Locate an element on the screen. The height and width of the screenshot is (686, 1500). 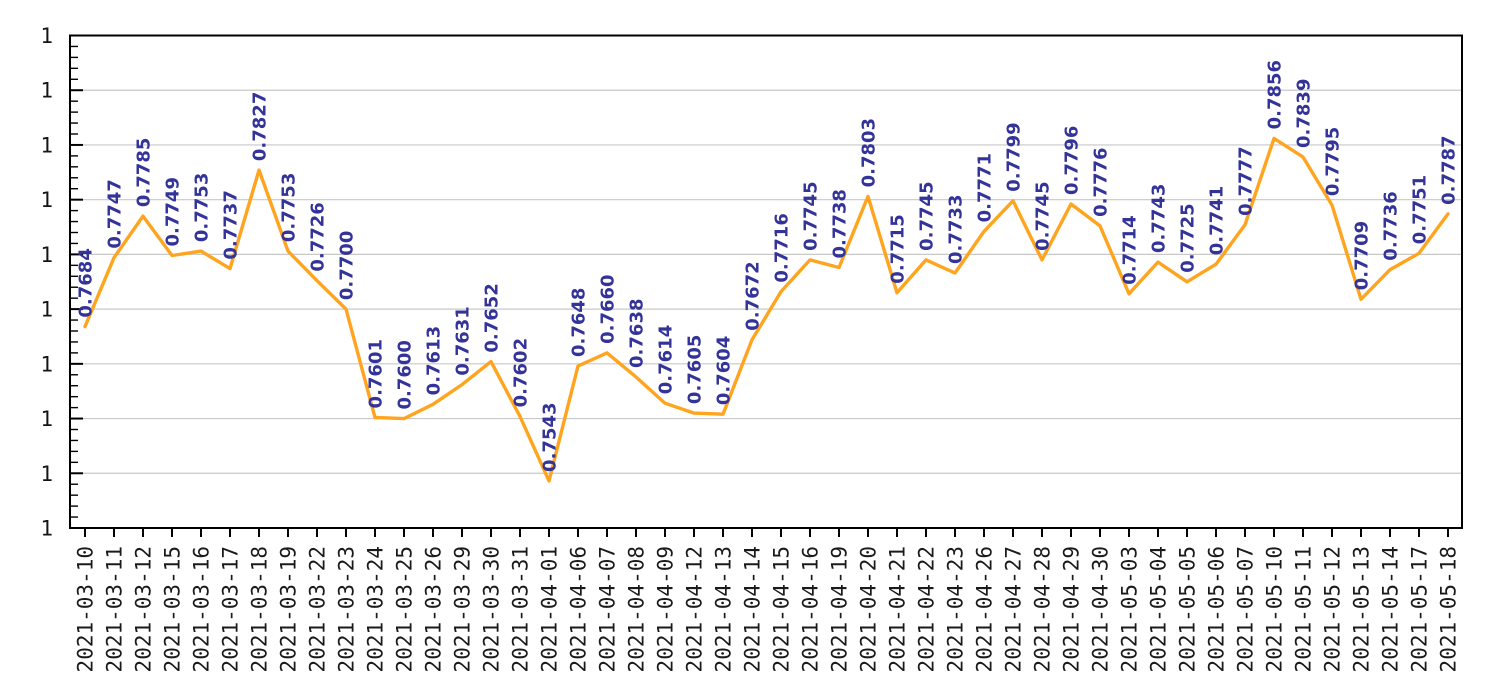
point-value-label: 0.7777 is located at coordinates (1246, 180).